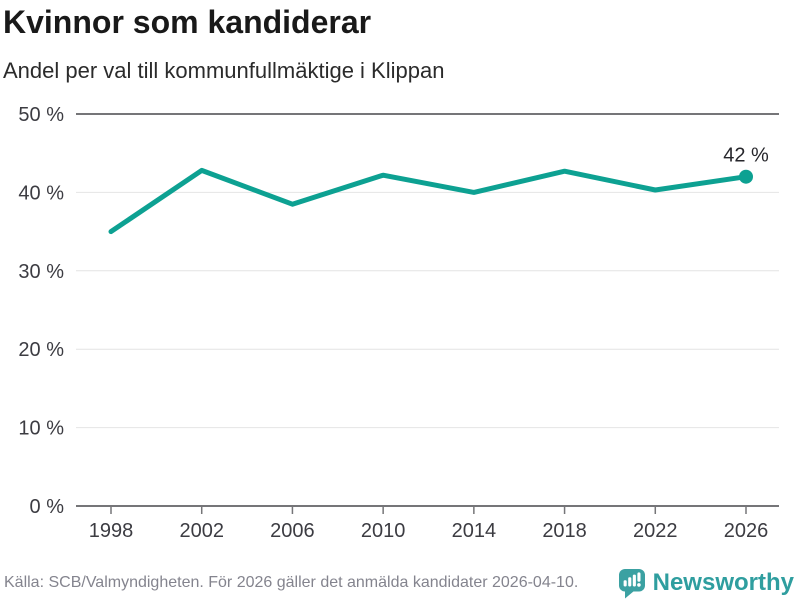 This screenshot has height=600, width=800. I want to click on x-axis-label: 2014, so click(474, 531).